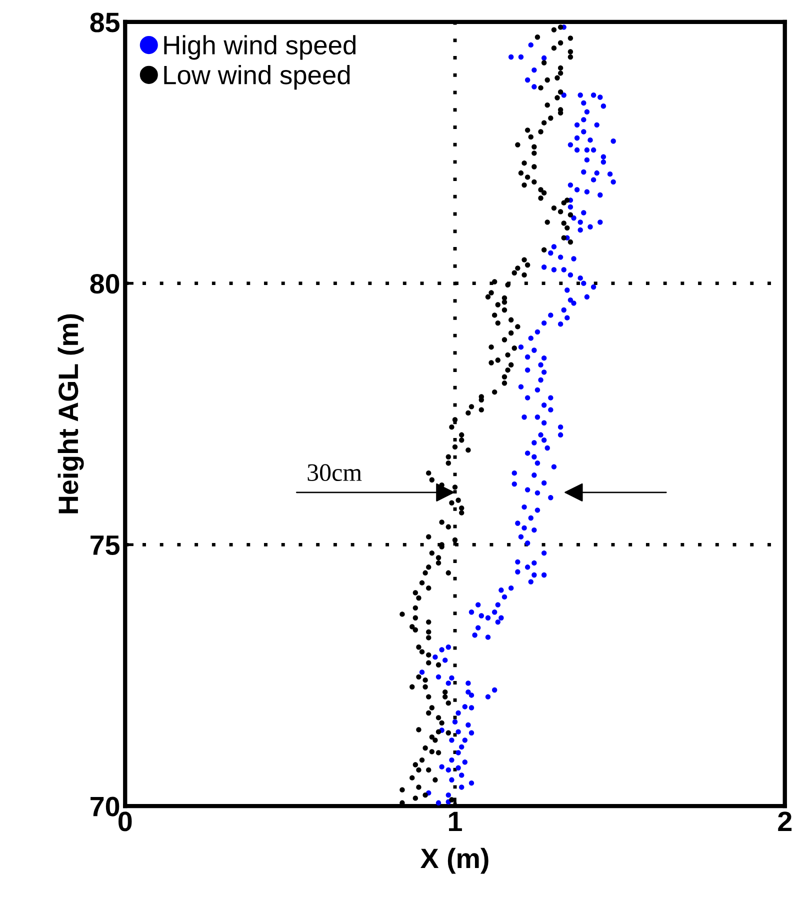 This screenshot has height=900, width=792. I want to click on y-tick-label: 75, so click(105, 546).